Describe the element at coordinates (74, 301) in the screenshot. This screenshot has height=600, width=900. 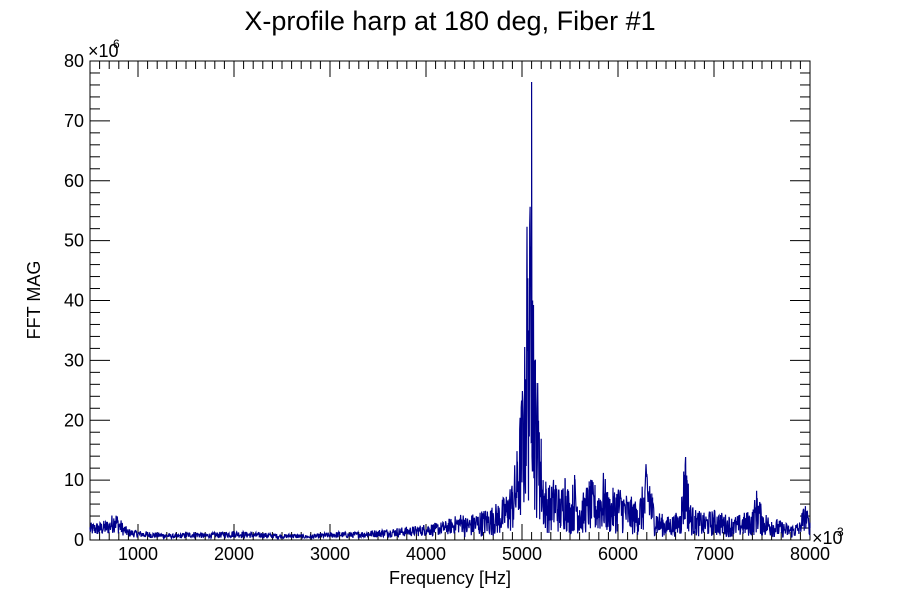
I see `y-tick-label: 40` at that location.